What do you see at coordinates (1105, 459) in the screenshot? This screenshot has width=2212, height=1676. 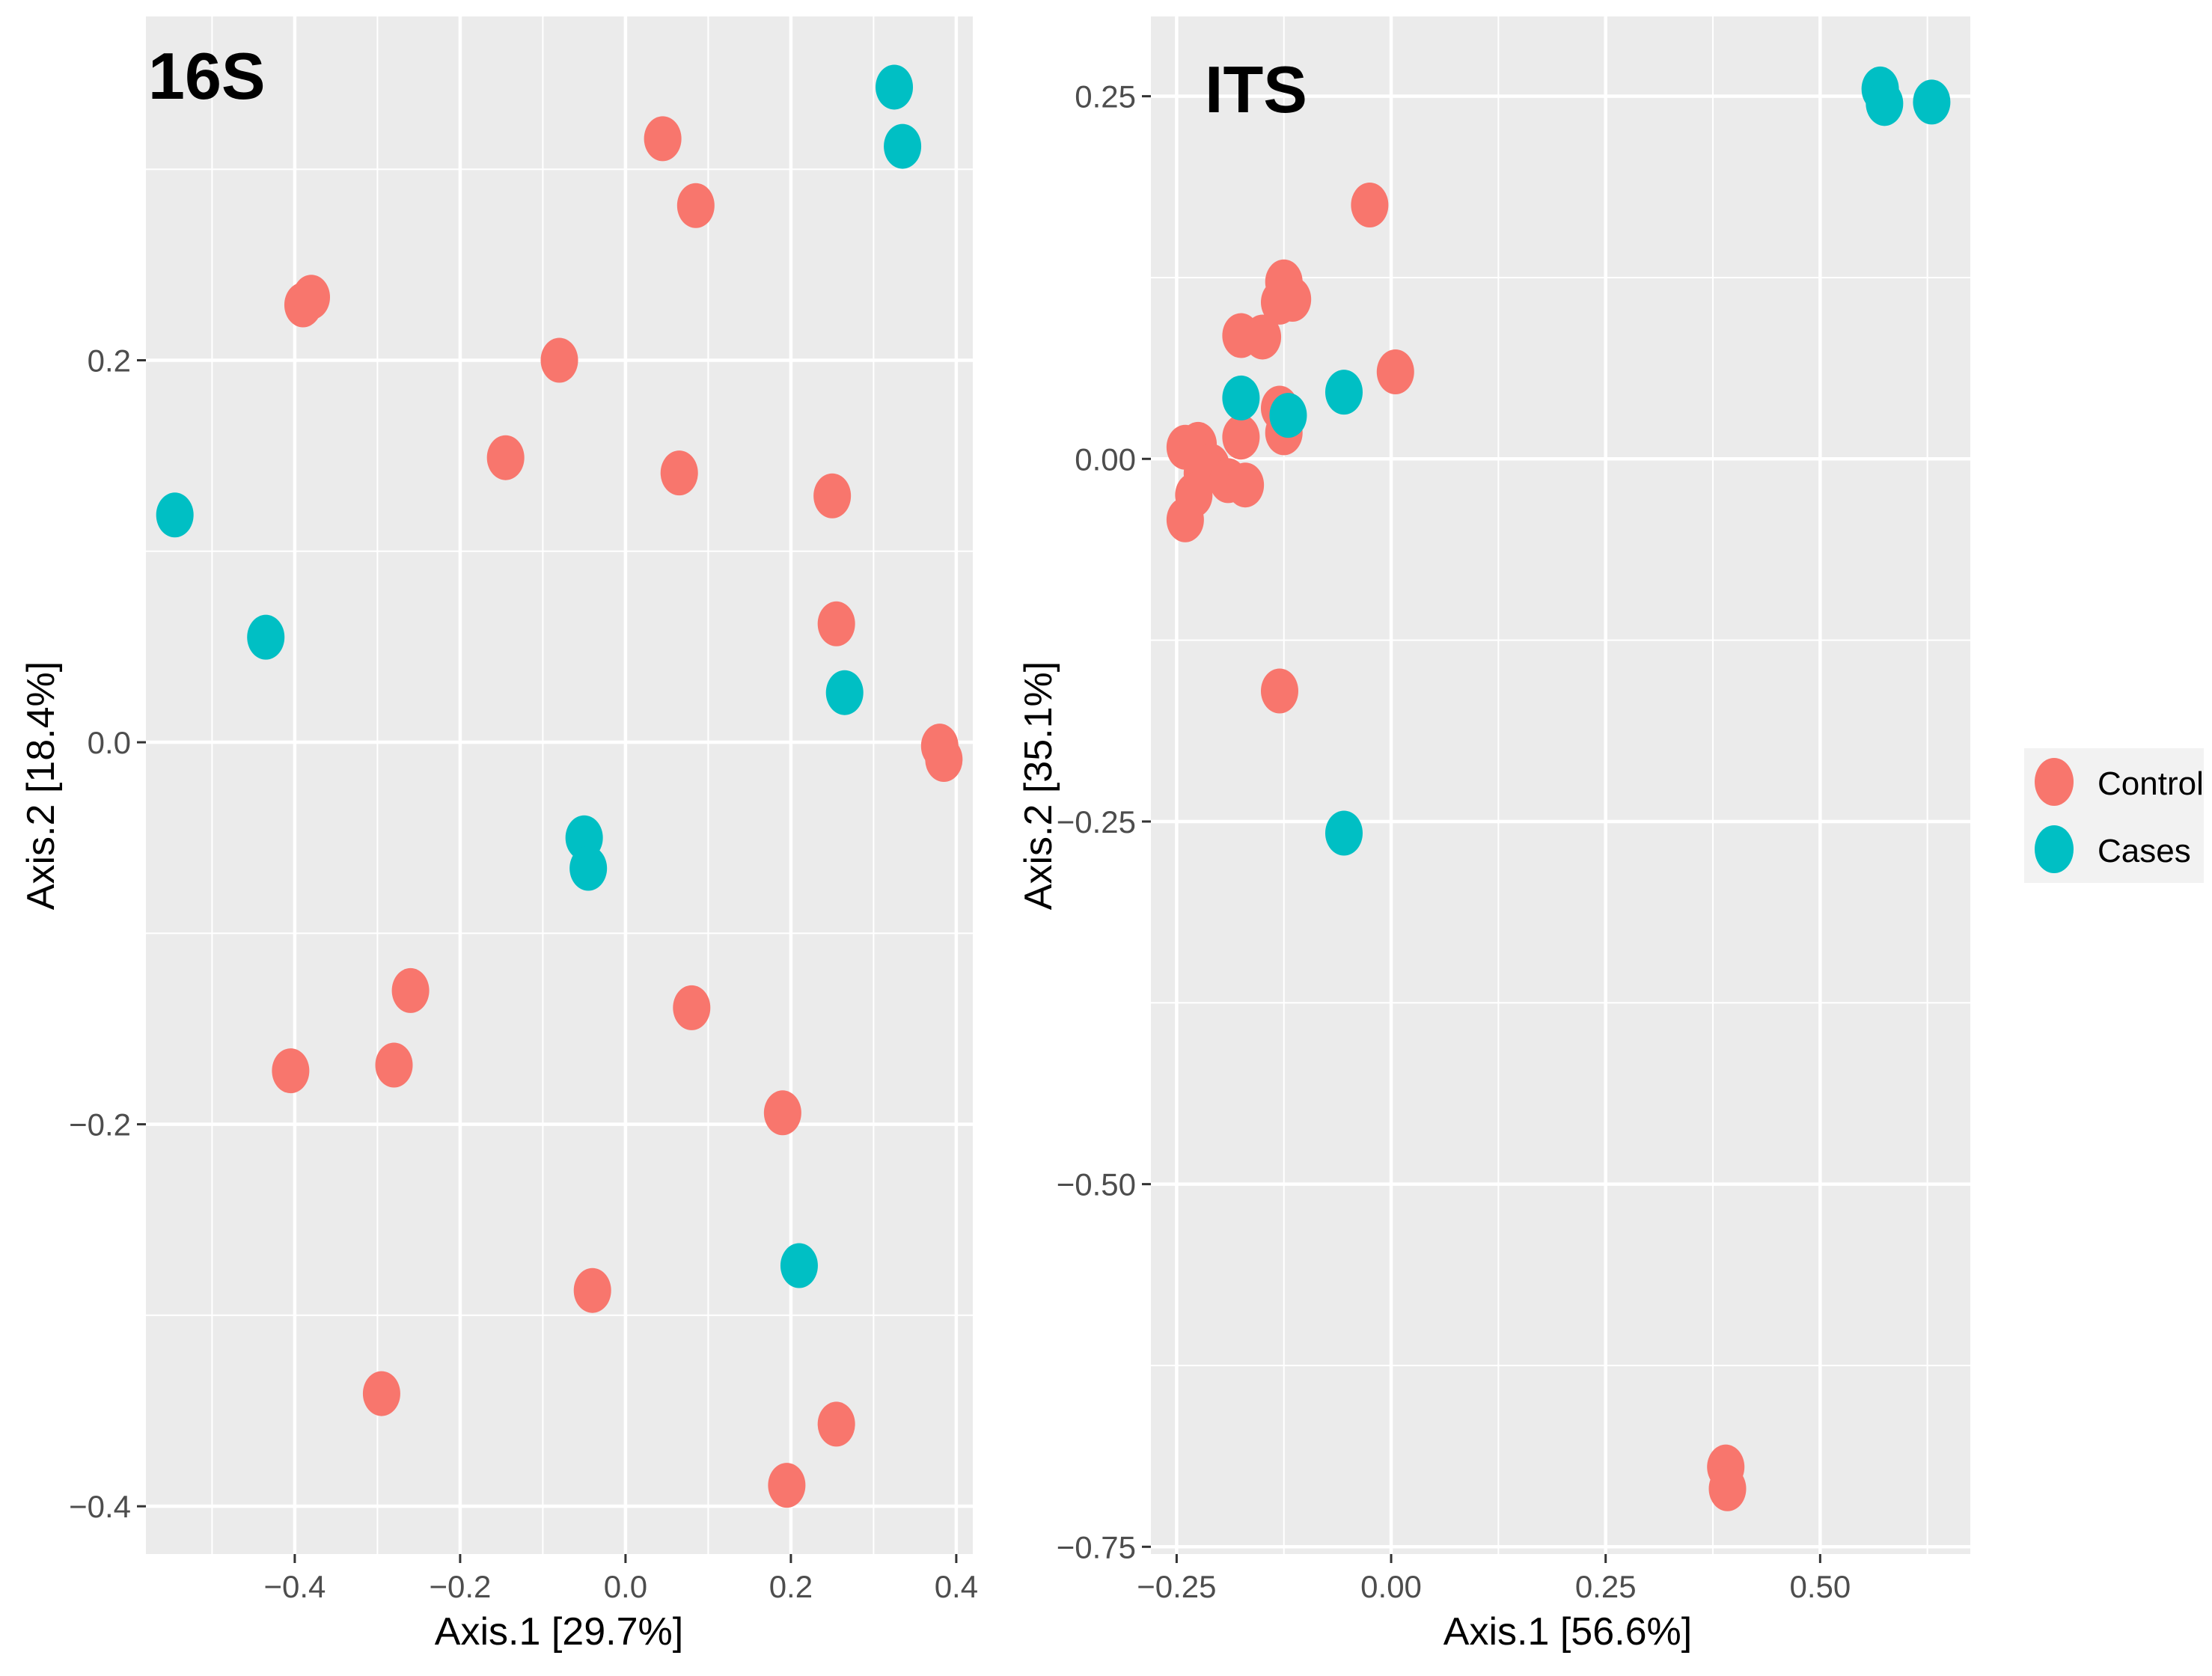 I see `y-tick-label: 0.00` at bounding box center [1105, 459].